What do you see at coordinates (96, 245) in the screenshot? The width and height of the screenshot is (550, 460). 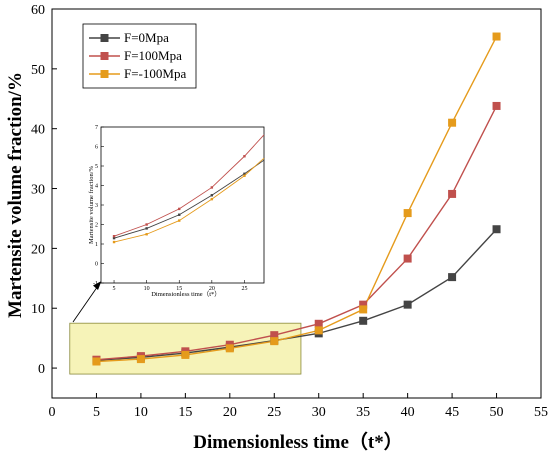 I see `inset-y-tick-label: 1` at bounding box center [96, 245].